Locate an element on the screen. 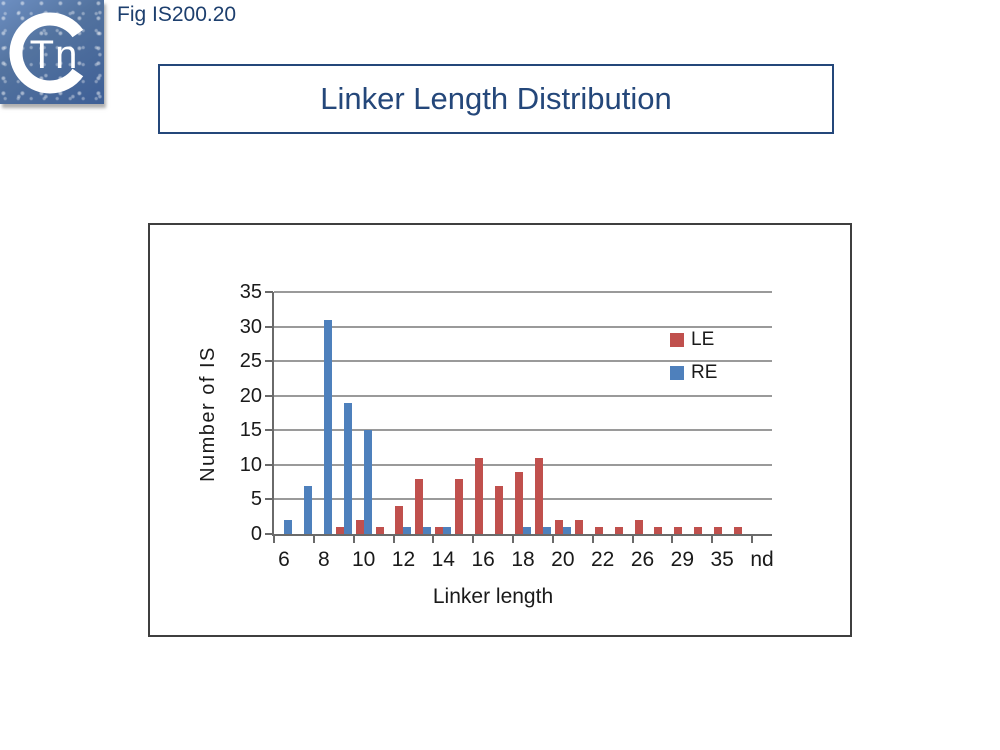  y-tick-label-20: 20 is located at coordinates (250, 395).